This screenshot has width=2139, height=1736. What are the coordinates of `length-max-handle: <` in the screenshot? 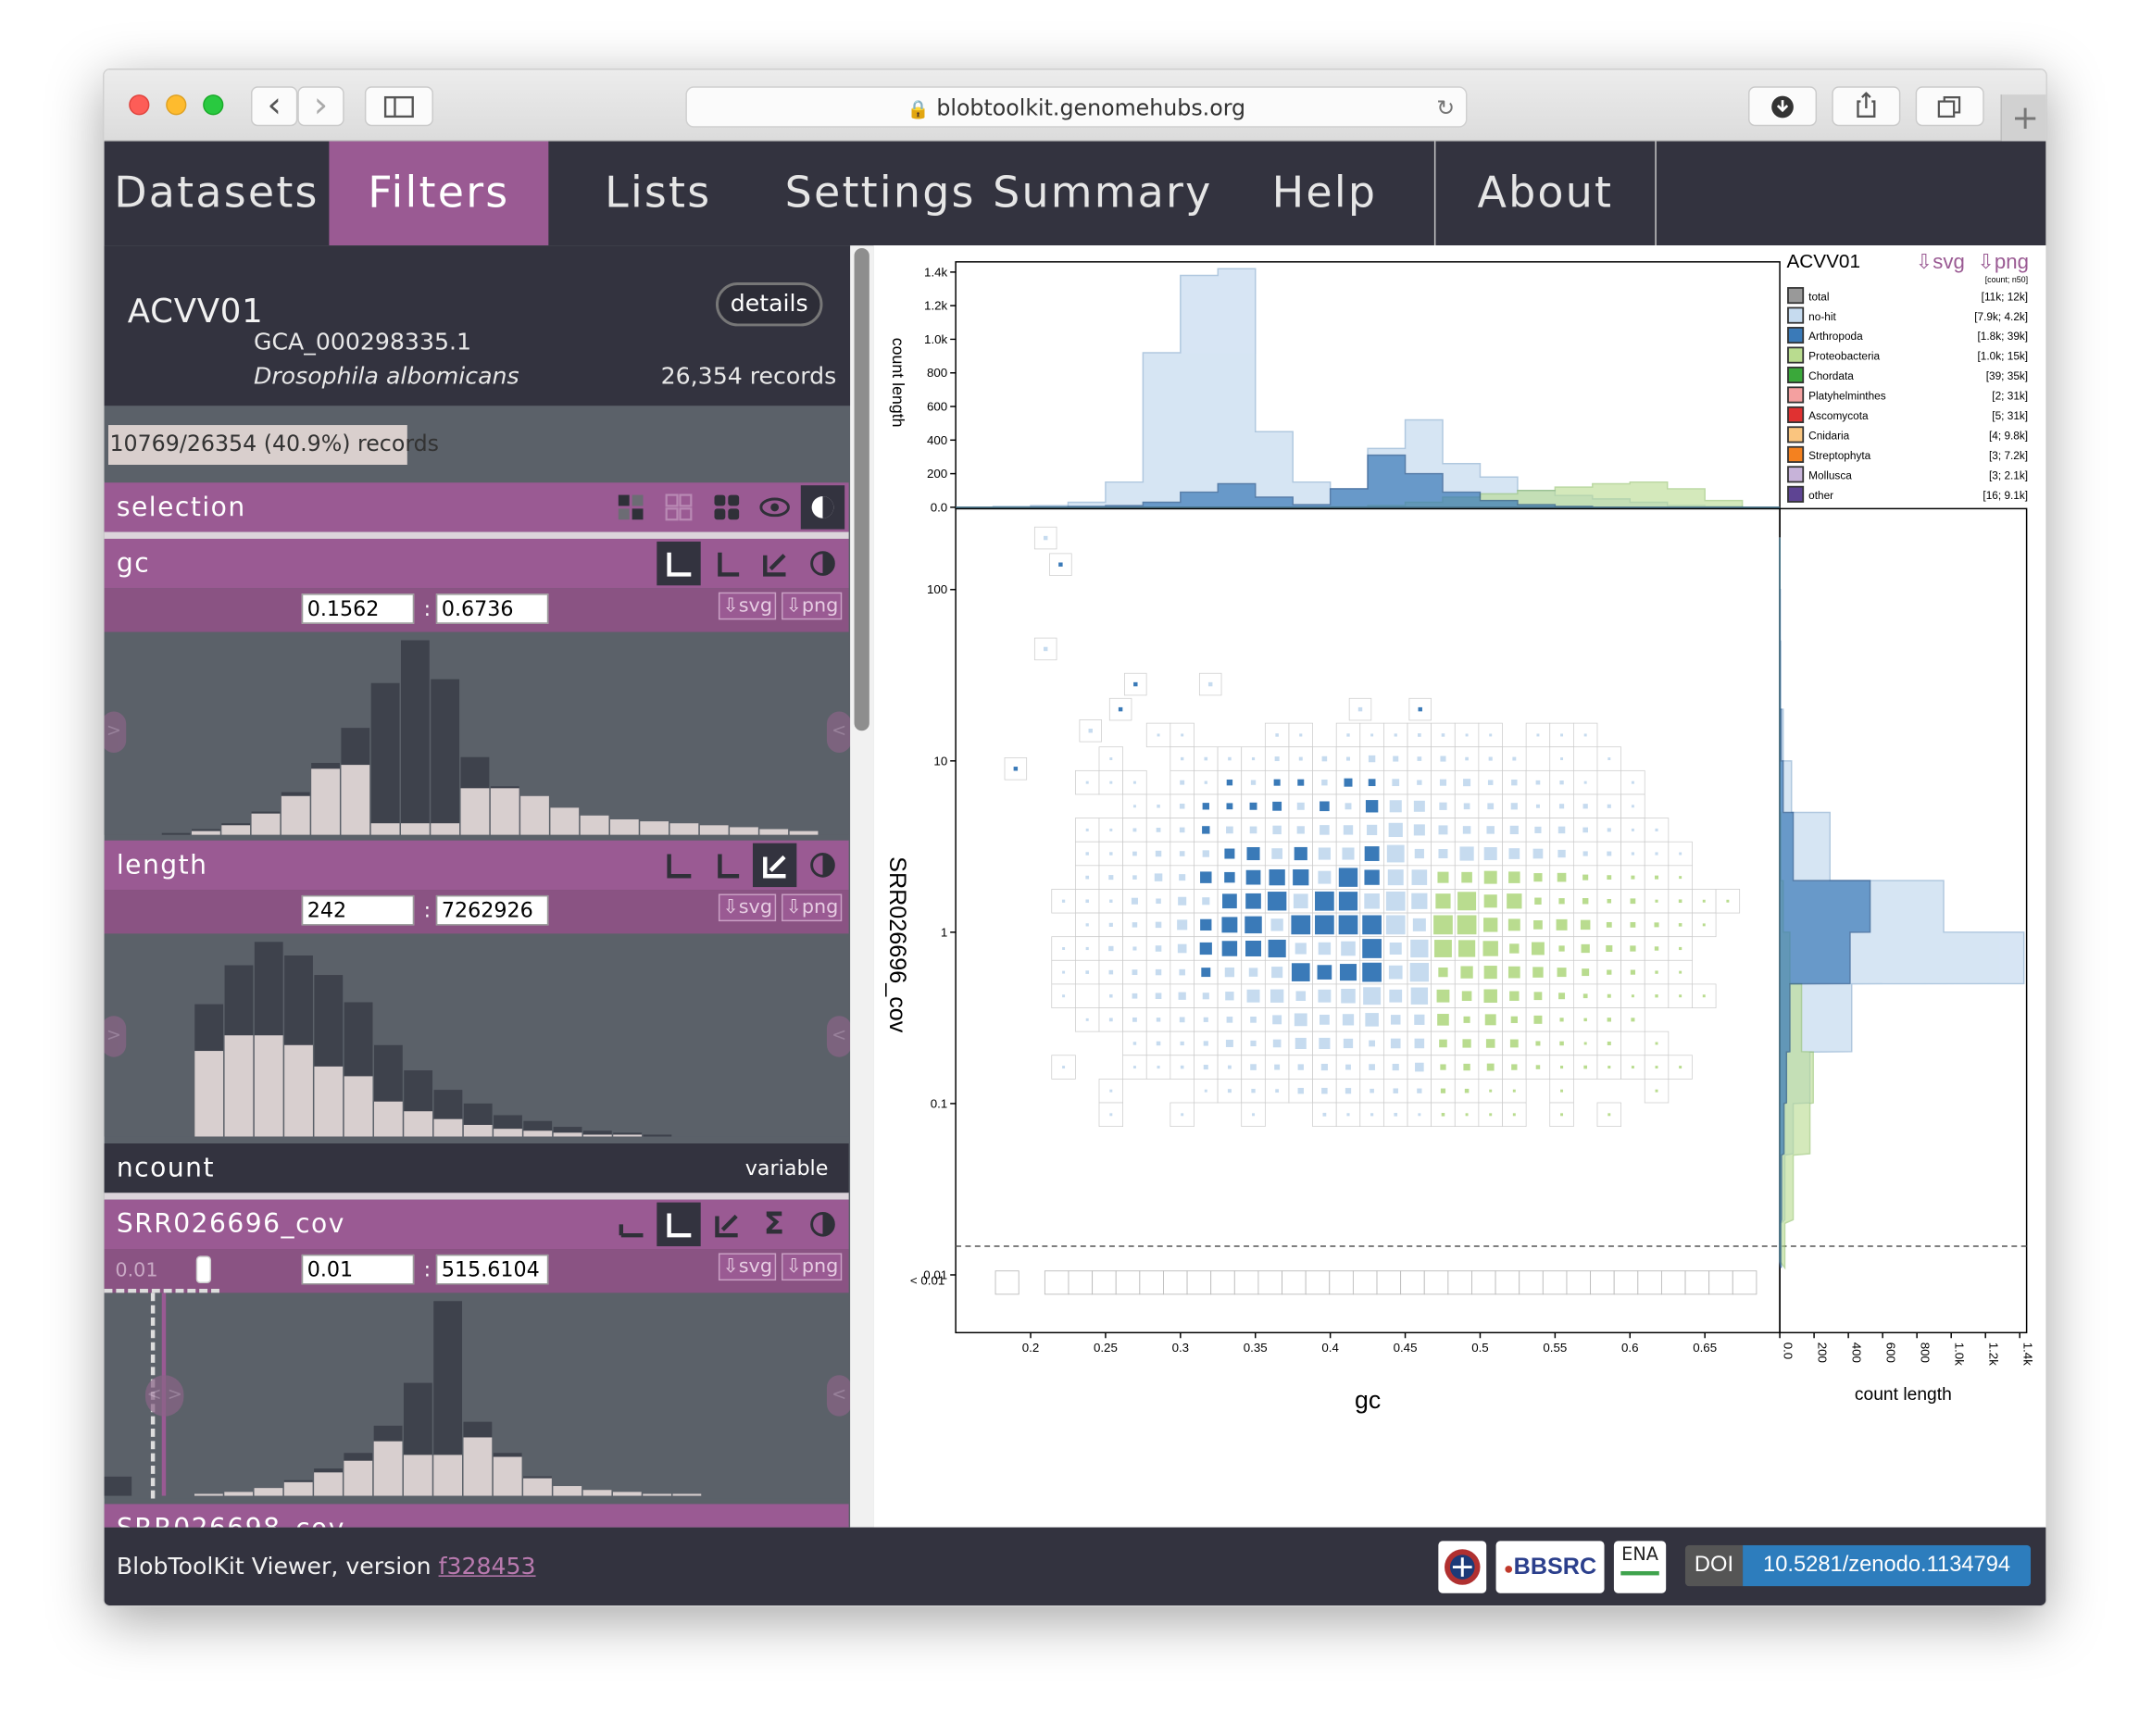 It's located at (839, 1036).